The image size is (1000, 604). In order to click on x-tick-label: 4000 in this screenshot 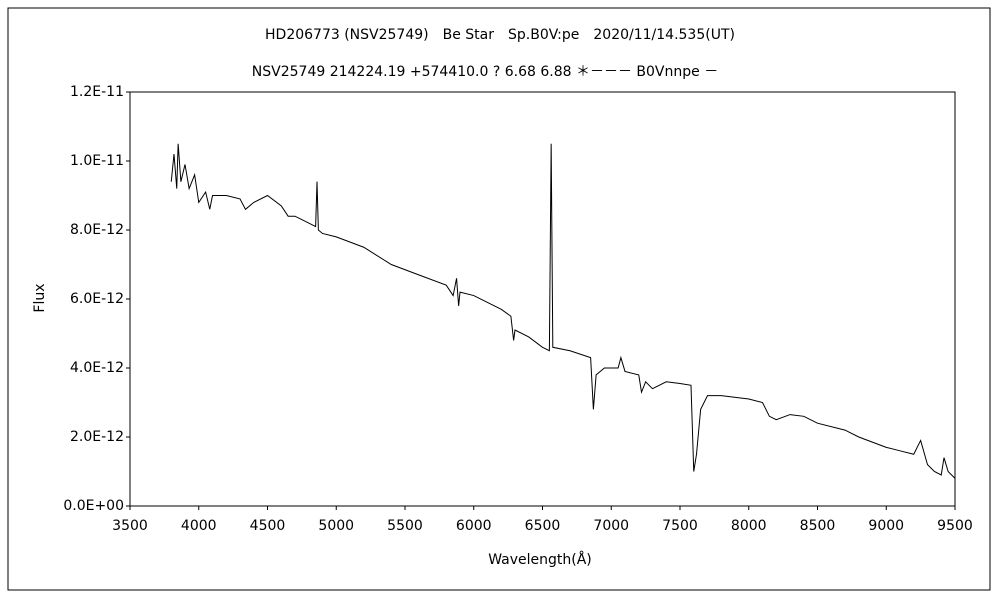, I will do `click(199, 526)`.